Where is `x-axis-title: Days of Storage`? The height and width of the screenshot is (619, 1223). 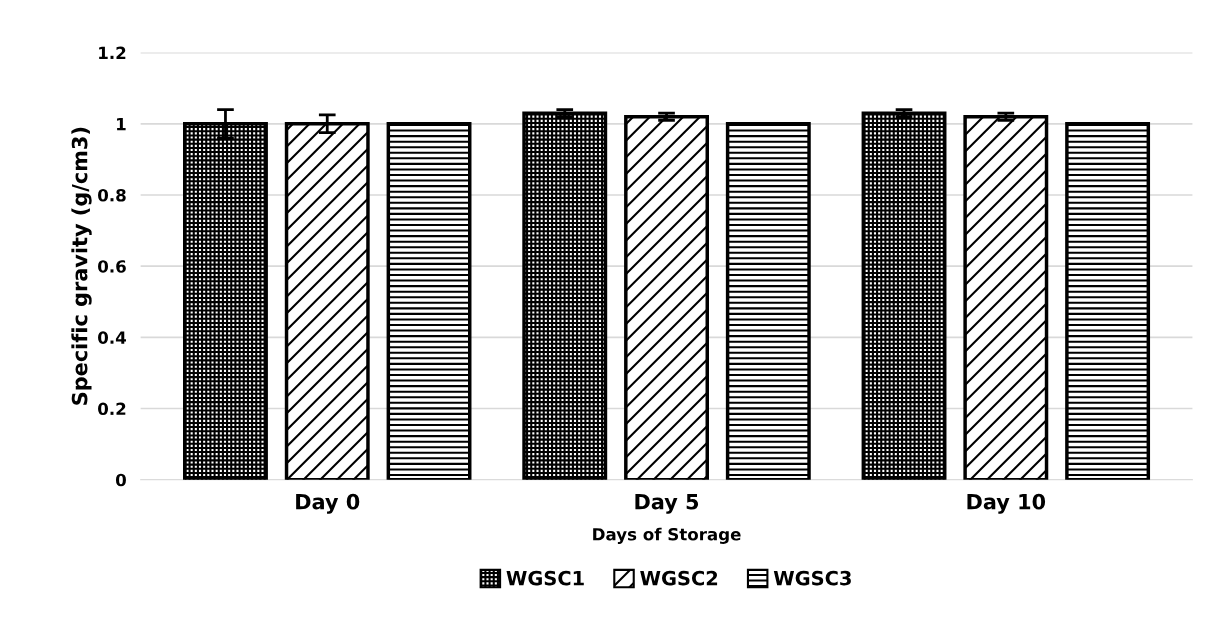 x-axis-title: Days of Storage is located at coordinates (667, 535).